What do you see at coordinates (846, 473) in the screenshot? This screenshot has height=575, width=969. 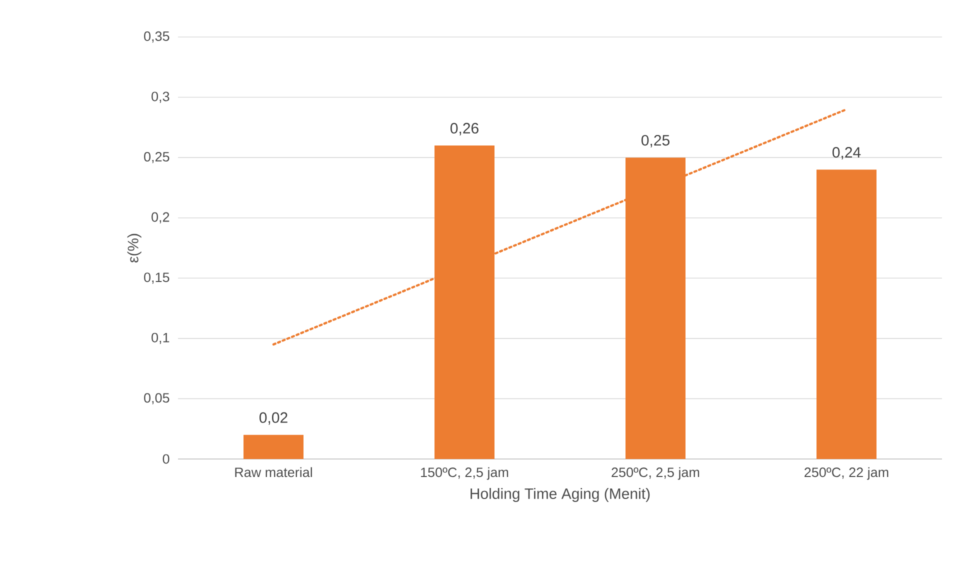 I see `x-tick-label: 250ºC, 22 jam` at bounding box center [846, 473].